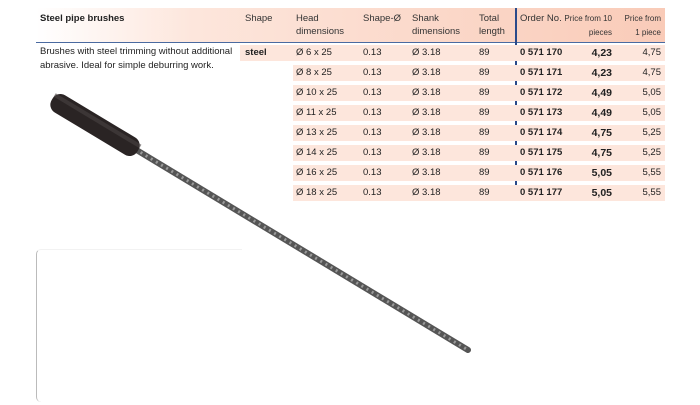 This screenshot has height=405, width=700. Describe the element at coordinates (516, 104) in the screenshot. I see `divider` at that location.